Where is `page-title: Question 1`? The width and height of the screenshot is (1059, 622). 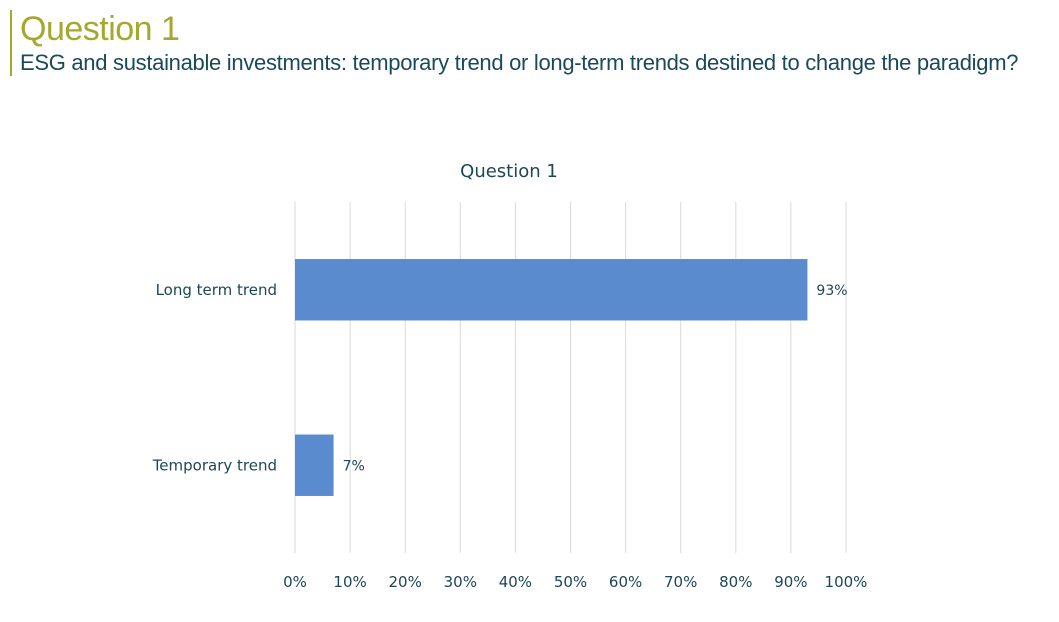
page-title: Question 1 is located at coordinates (100, 29).